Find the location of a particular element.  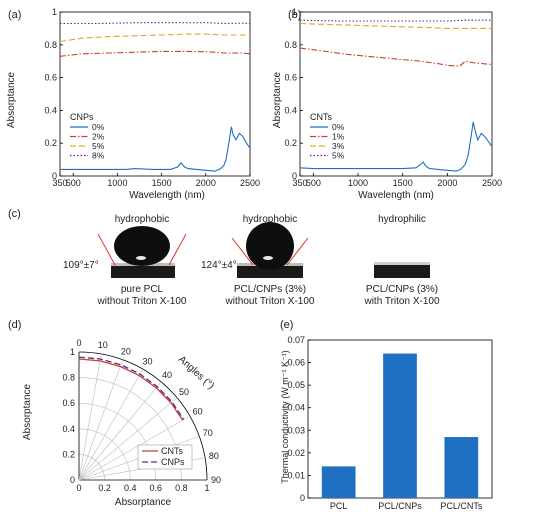

polar-series-CNTs is located at coordinates (131, 389).